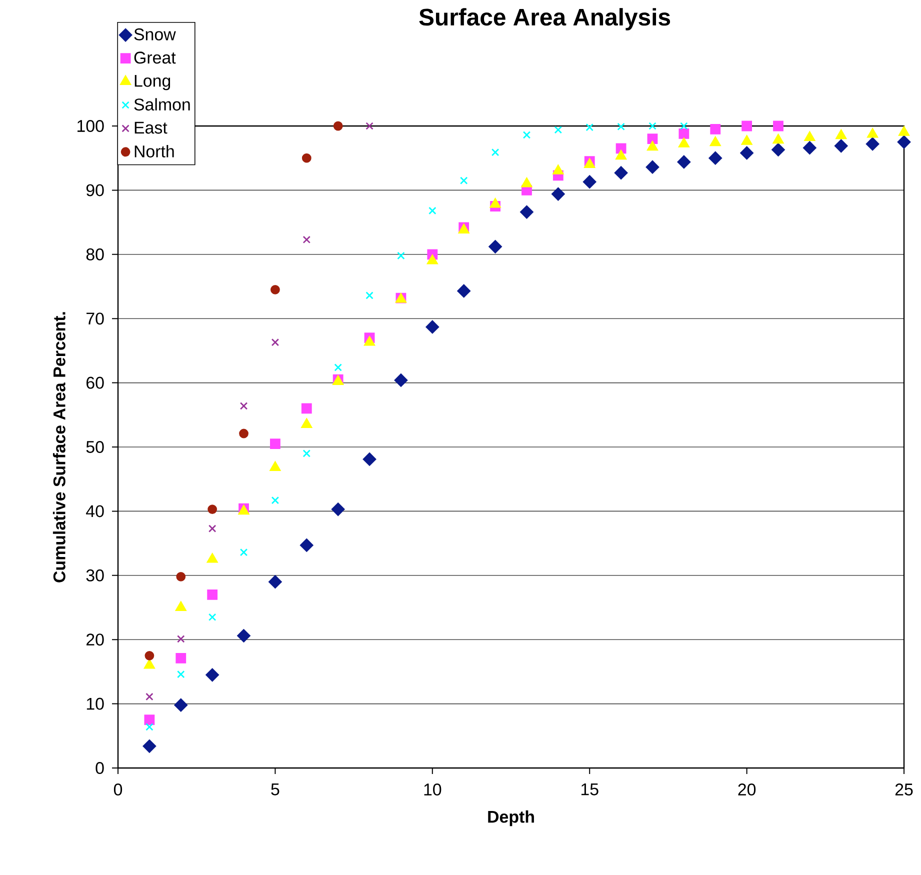 The width and height of the screenshot is (921, 875). I want to click on x-tick-label: 15, so click(589, 790).